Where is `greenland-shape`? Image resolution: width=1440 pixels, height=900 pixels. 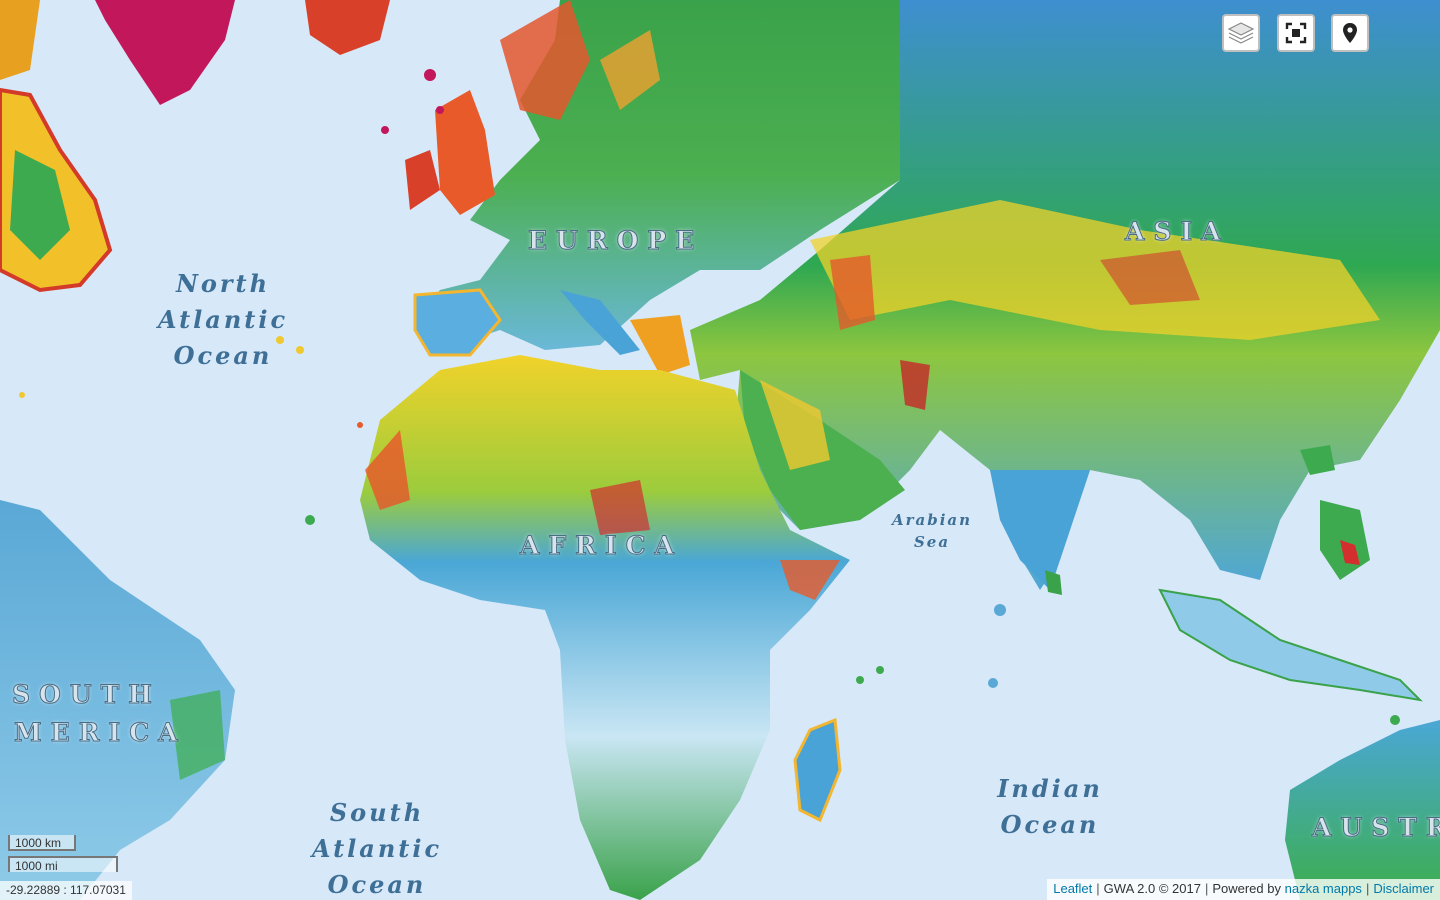 greenland-shape is located at coordinates (165, 52).